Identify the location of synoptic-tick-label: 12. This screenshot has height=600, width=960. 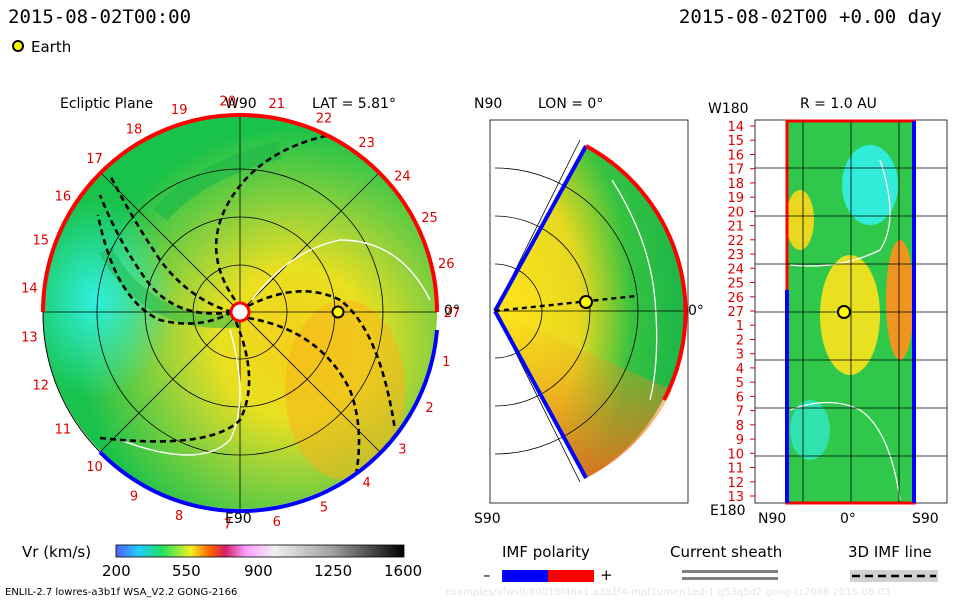
(735, 483).